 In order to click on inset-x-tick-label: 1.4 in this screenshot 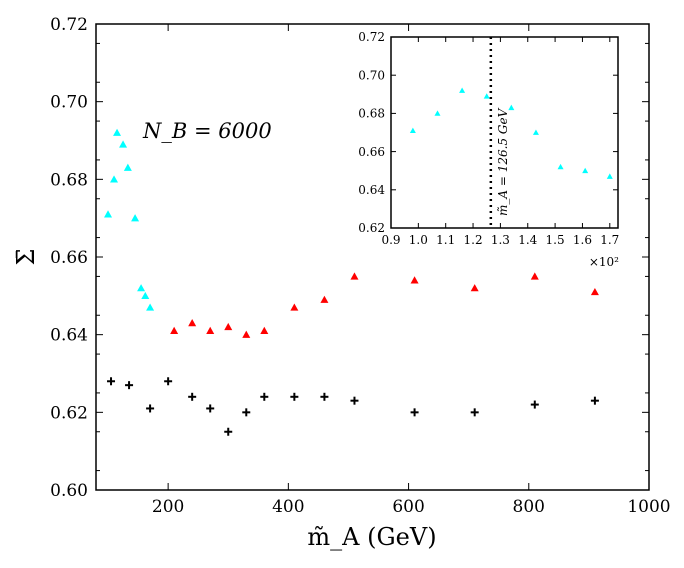, I will do `click(527, 240)`.